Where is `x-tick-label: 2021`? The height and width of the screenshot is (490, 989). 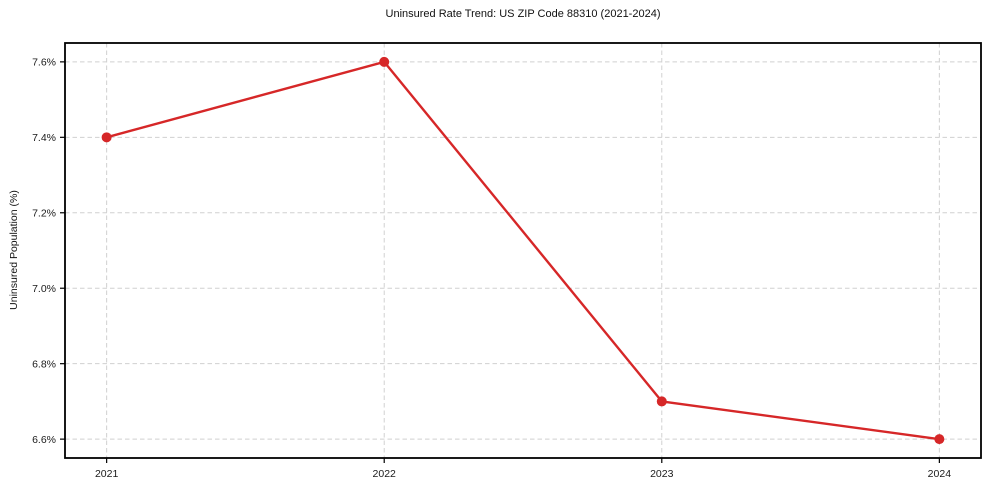
x-tick-label: 2021 is located at coordinates (107, 474).